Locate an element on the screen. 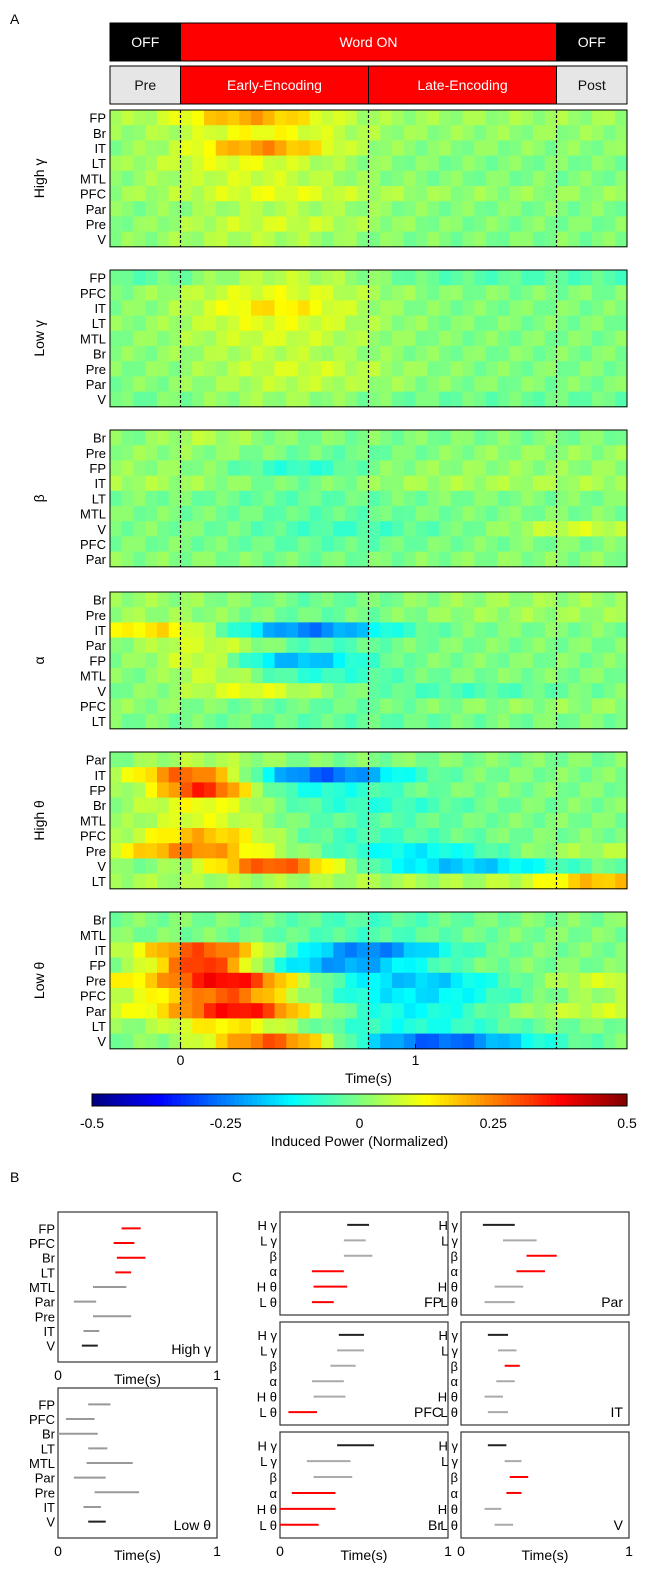  region-label: V is located at coordinates (101, 1041).